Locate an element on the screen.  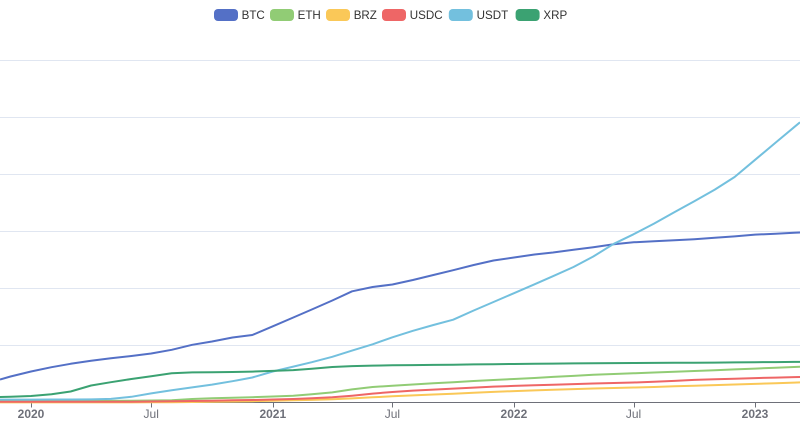
svg-text: 2023 is located at coordinates (755, 414).